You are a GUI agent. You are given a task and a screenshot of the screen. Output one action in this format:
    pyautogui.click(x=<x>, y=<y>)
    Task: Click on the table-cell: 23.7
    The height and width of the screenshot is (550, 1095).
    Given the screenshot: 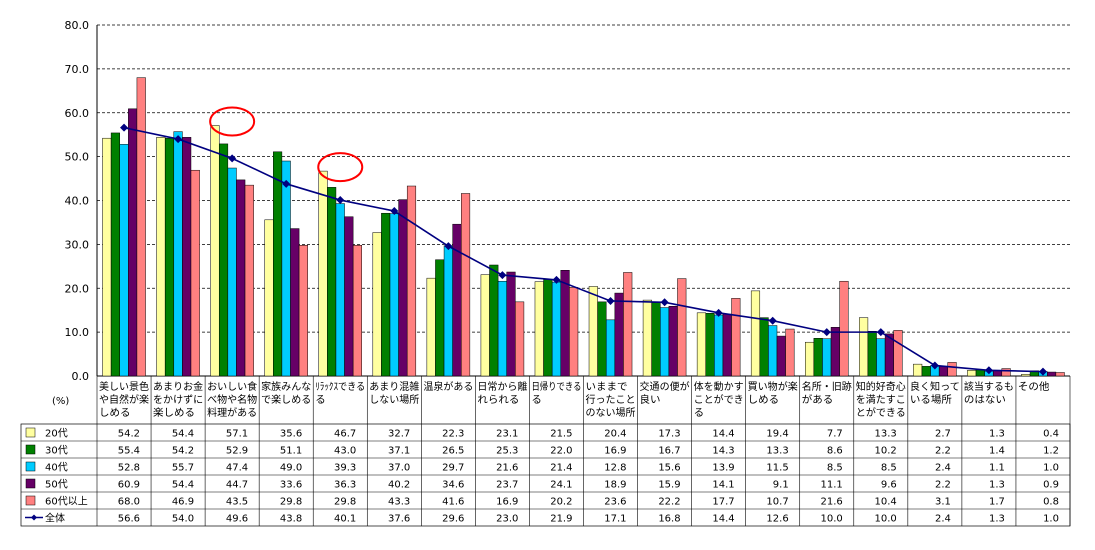 What is the action you would take?
    pyautogui.click(x=507, y=485)
    